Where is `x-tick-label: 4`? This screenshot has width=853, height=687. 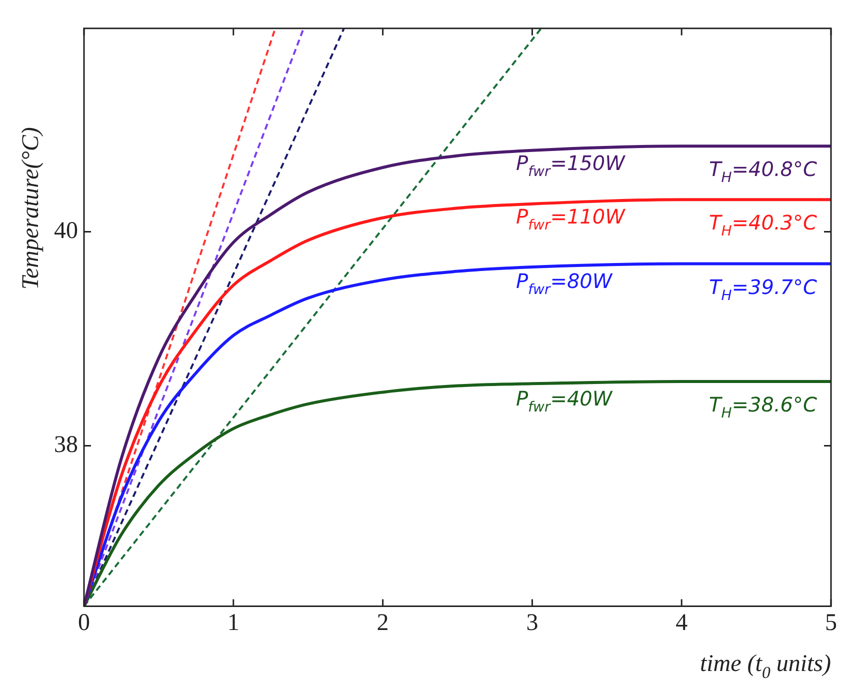 x-tick-label: 4 is located at coordinates (682, 623).